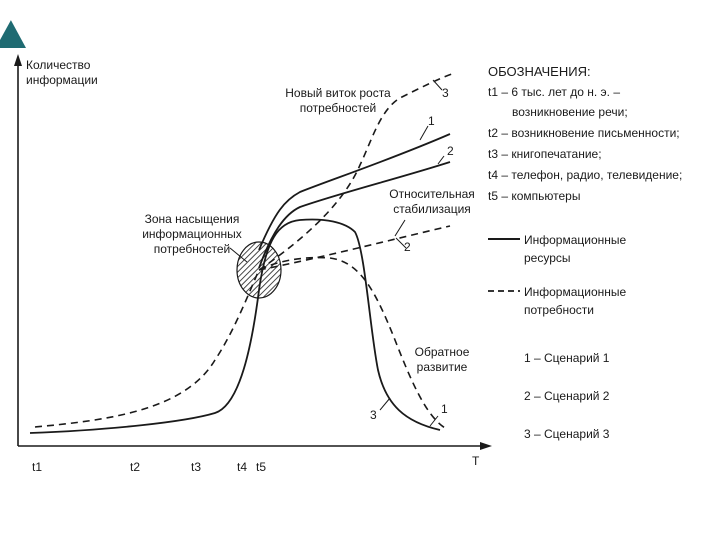  What do you see at coordinates (62, 72) in the screenshot?
I see `y-axis-label: Количество информации` at bounding box center [62, 72].